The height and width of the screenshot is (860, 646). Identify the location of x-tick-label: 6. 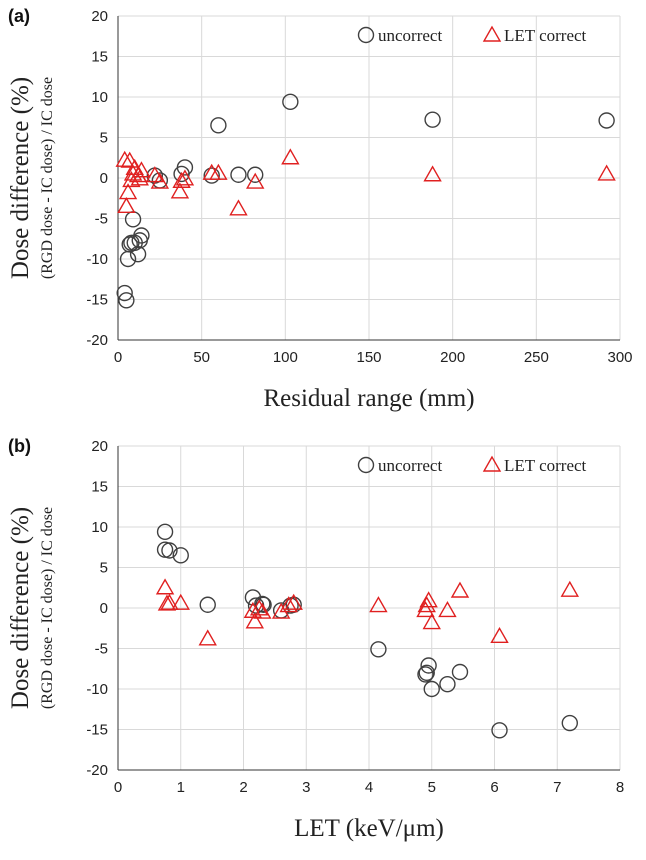
(494, 787).